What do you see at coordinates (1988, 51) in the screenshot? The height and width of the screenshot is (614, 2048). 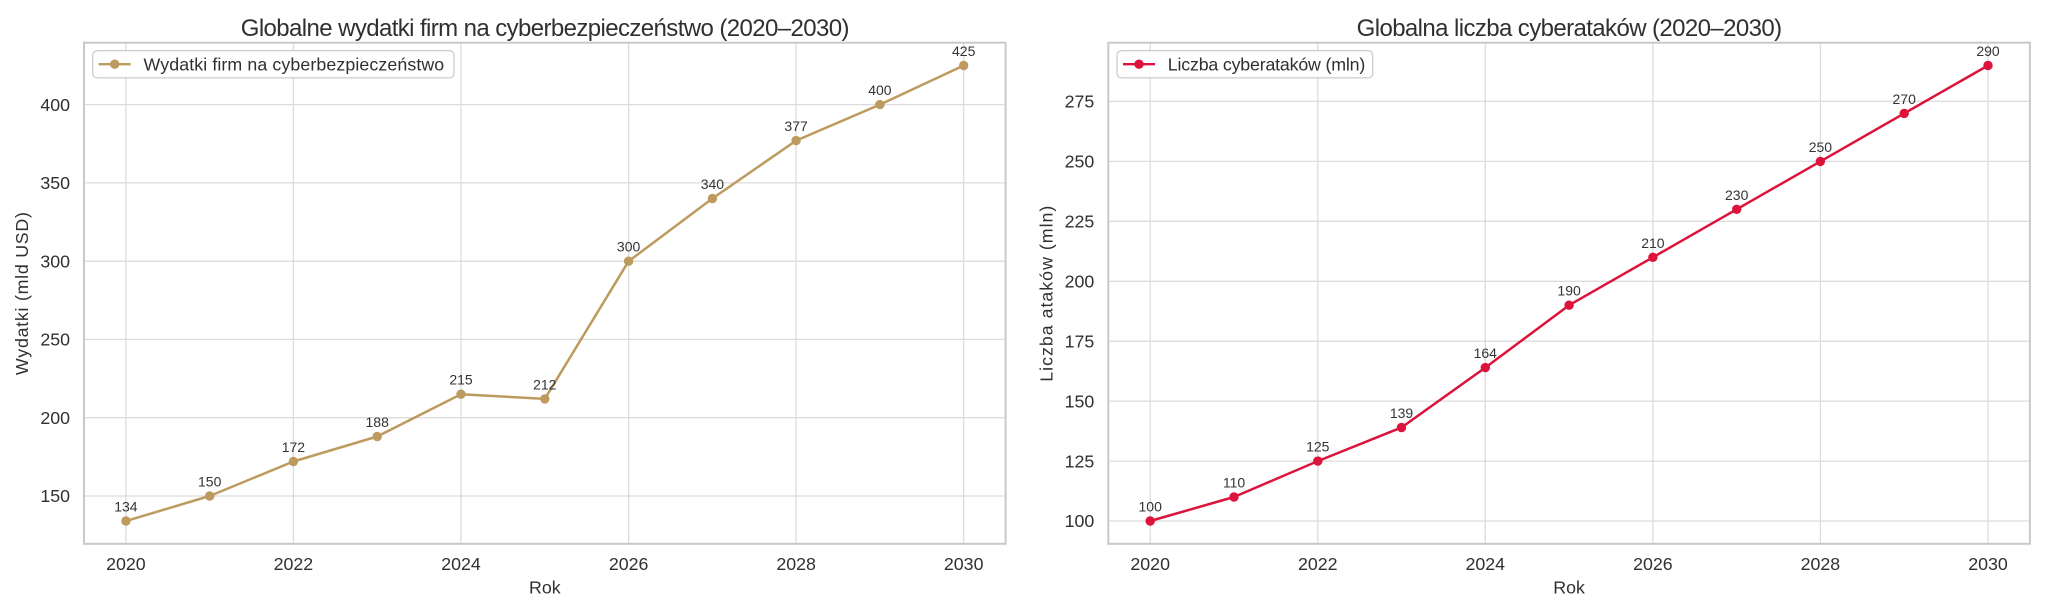 I see `svg-text: 290` at bounding box center [1988, 51].